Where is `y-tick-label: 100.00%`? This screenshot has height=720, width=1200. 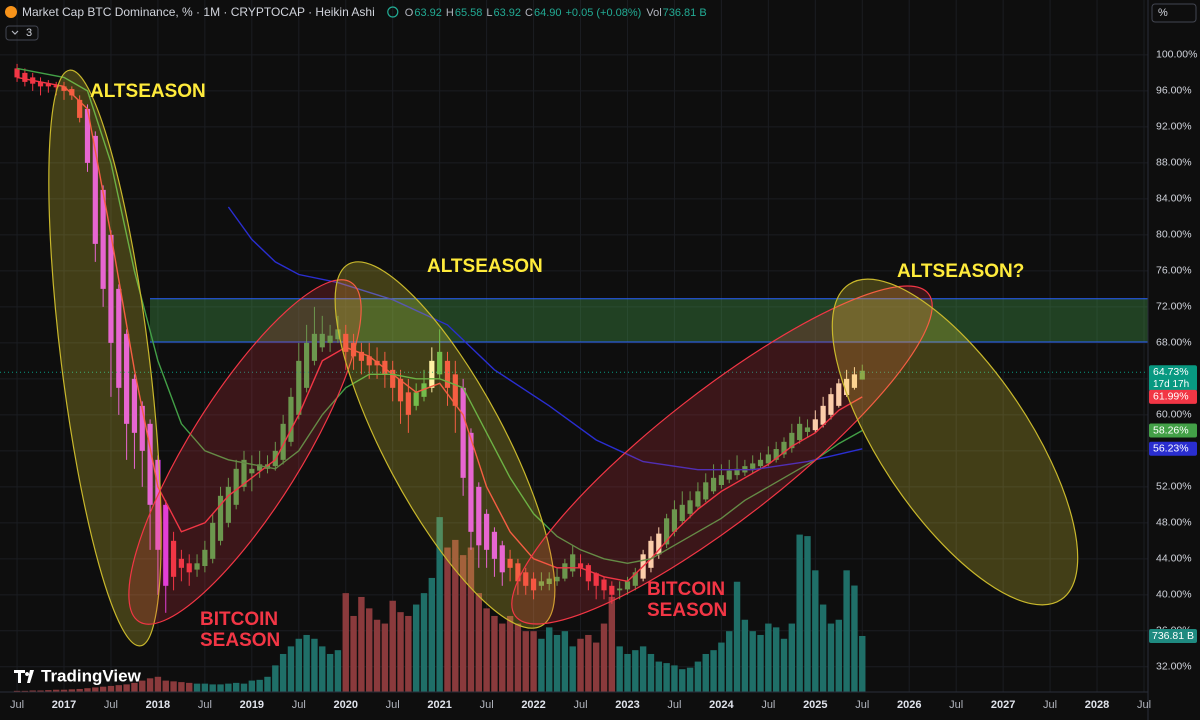
y-tick-label: 100.00% is located at coordinates (1176, 55).